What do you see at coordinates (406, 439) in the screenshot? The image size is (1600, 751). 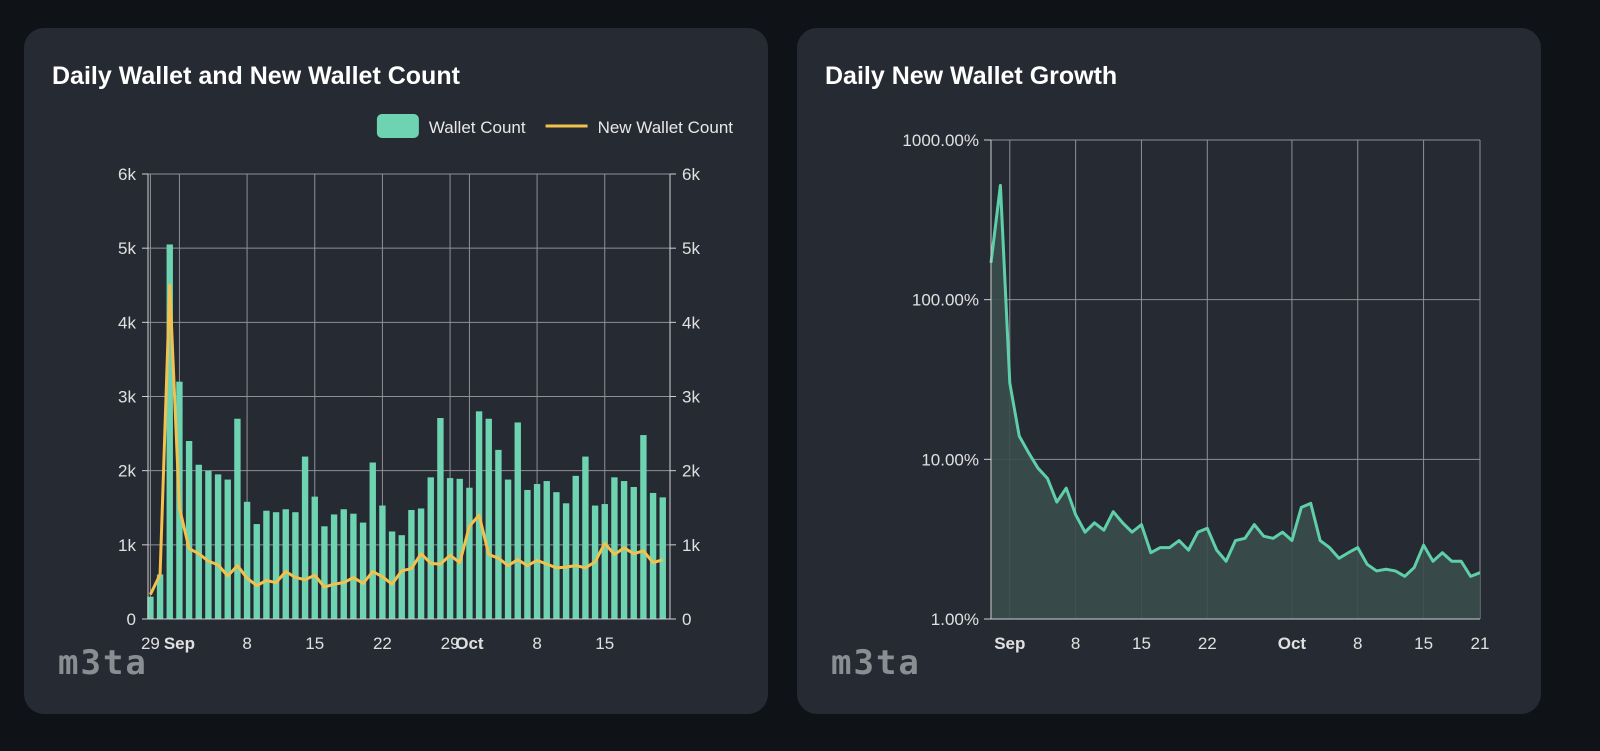 I see `line` at bounding box center [406, 439].